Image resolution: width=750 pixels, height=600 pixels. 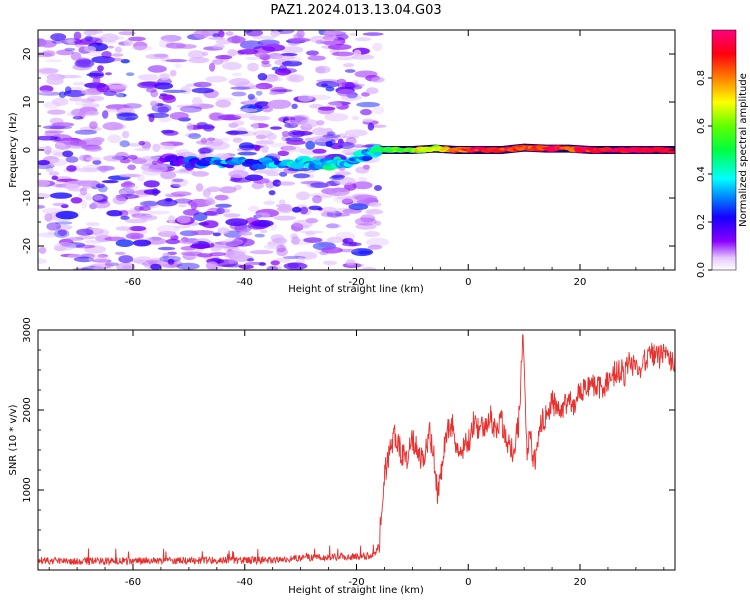 I want to click on spectrogram-signal-ridge, so click(x=415, y=157).